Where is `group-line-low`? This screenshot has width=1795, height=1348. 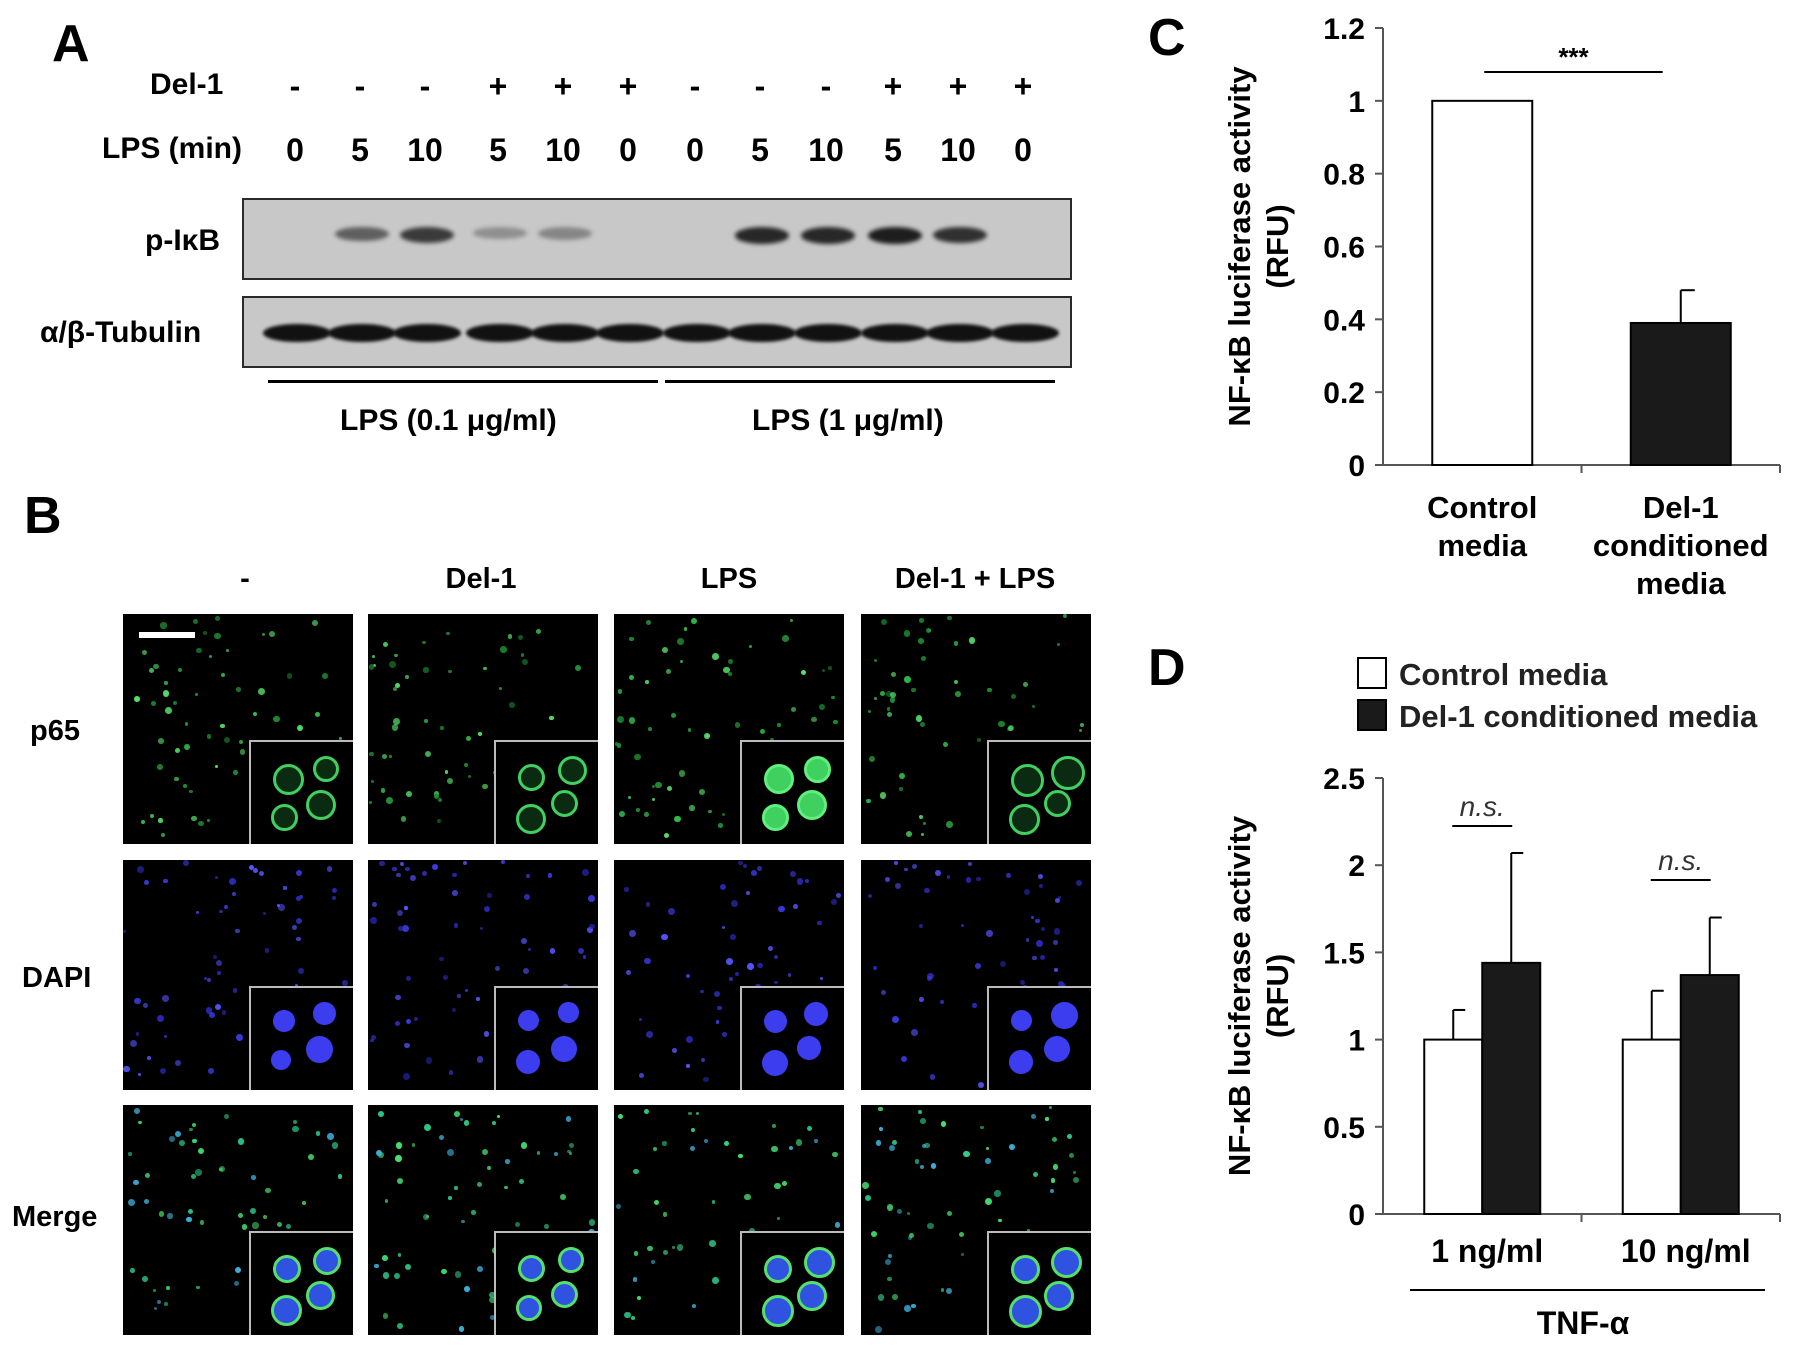
group-line-low is located at coordinates (463, 381).